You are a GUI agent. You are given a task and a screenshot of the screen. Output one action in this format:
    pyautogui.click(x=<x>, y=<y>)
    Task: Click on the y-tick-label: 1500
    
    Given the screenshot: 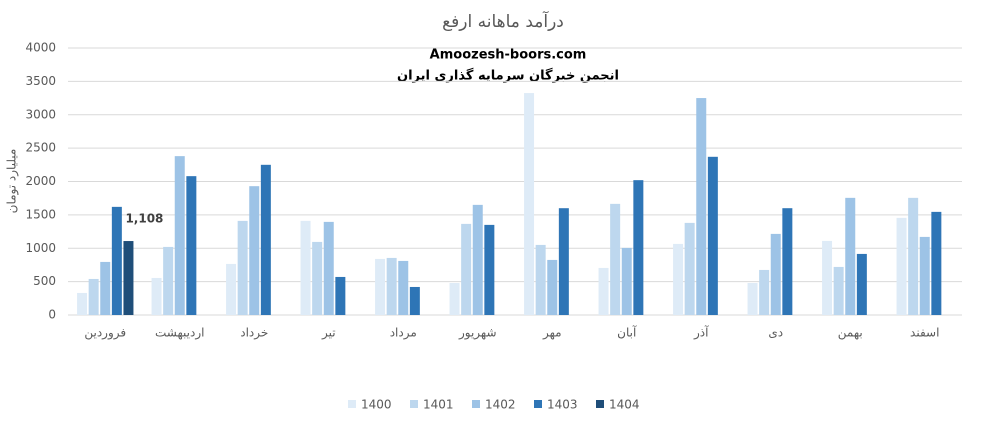 What is the action you would take?
    pyautogui.click(x=40, y=214)
    